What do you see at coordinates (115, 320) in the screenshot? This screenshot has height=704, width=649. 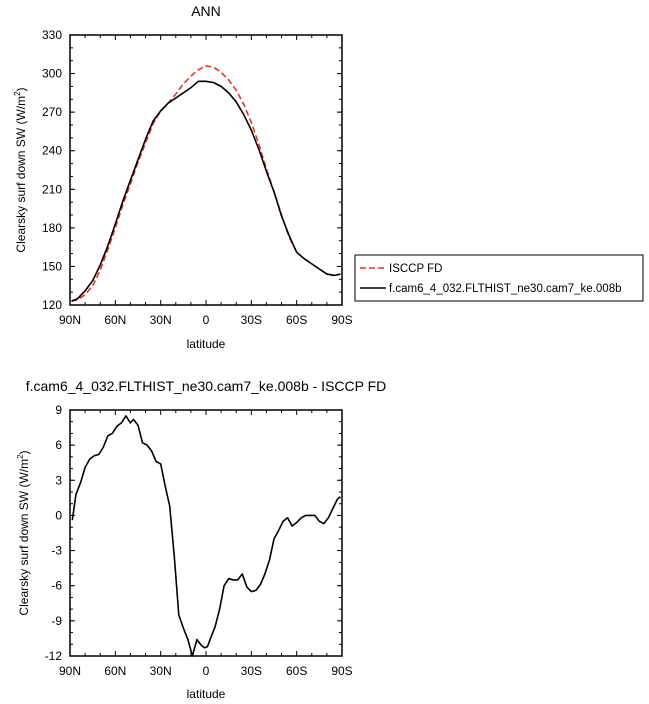 I see `top-x-tick-label: 60N` at bounding box center [115, 320].